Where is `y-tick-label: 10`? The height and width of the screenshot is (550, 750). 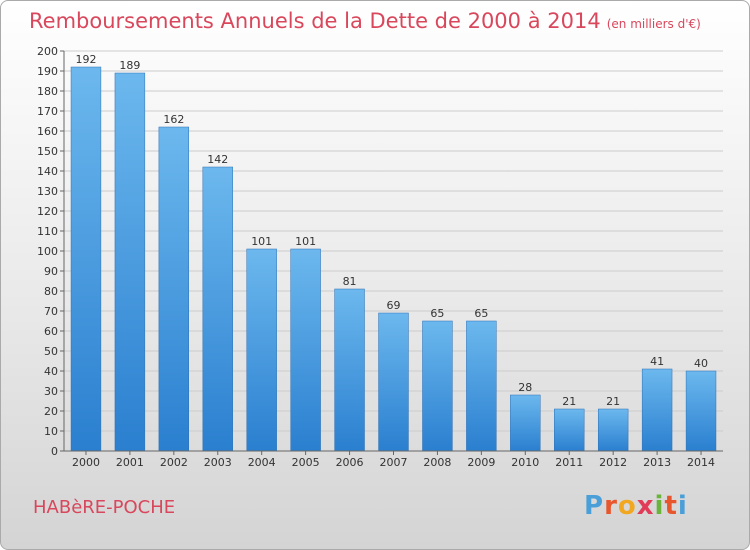 y-tick-label: 10 is located at coordinates (51, 431).